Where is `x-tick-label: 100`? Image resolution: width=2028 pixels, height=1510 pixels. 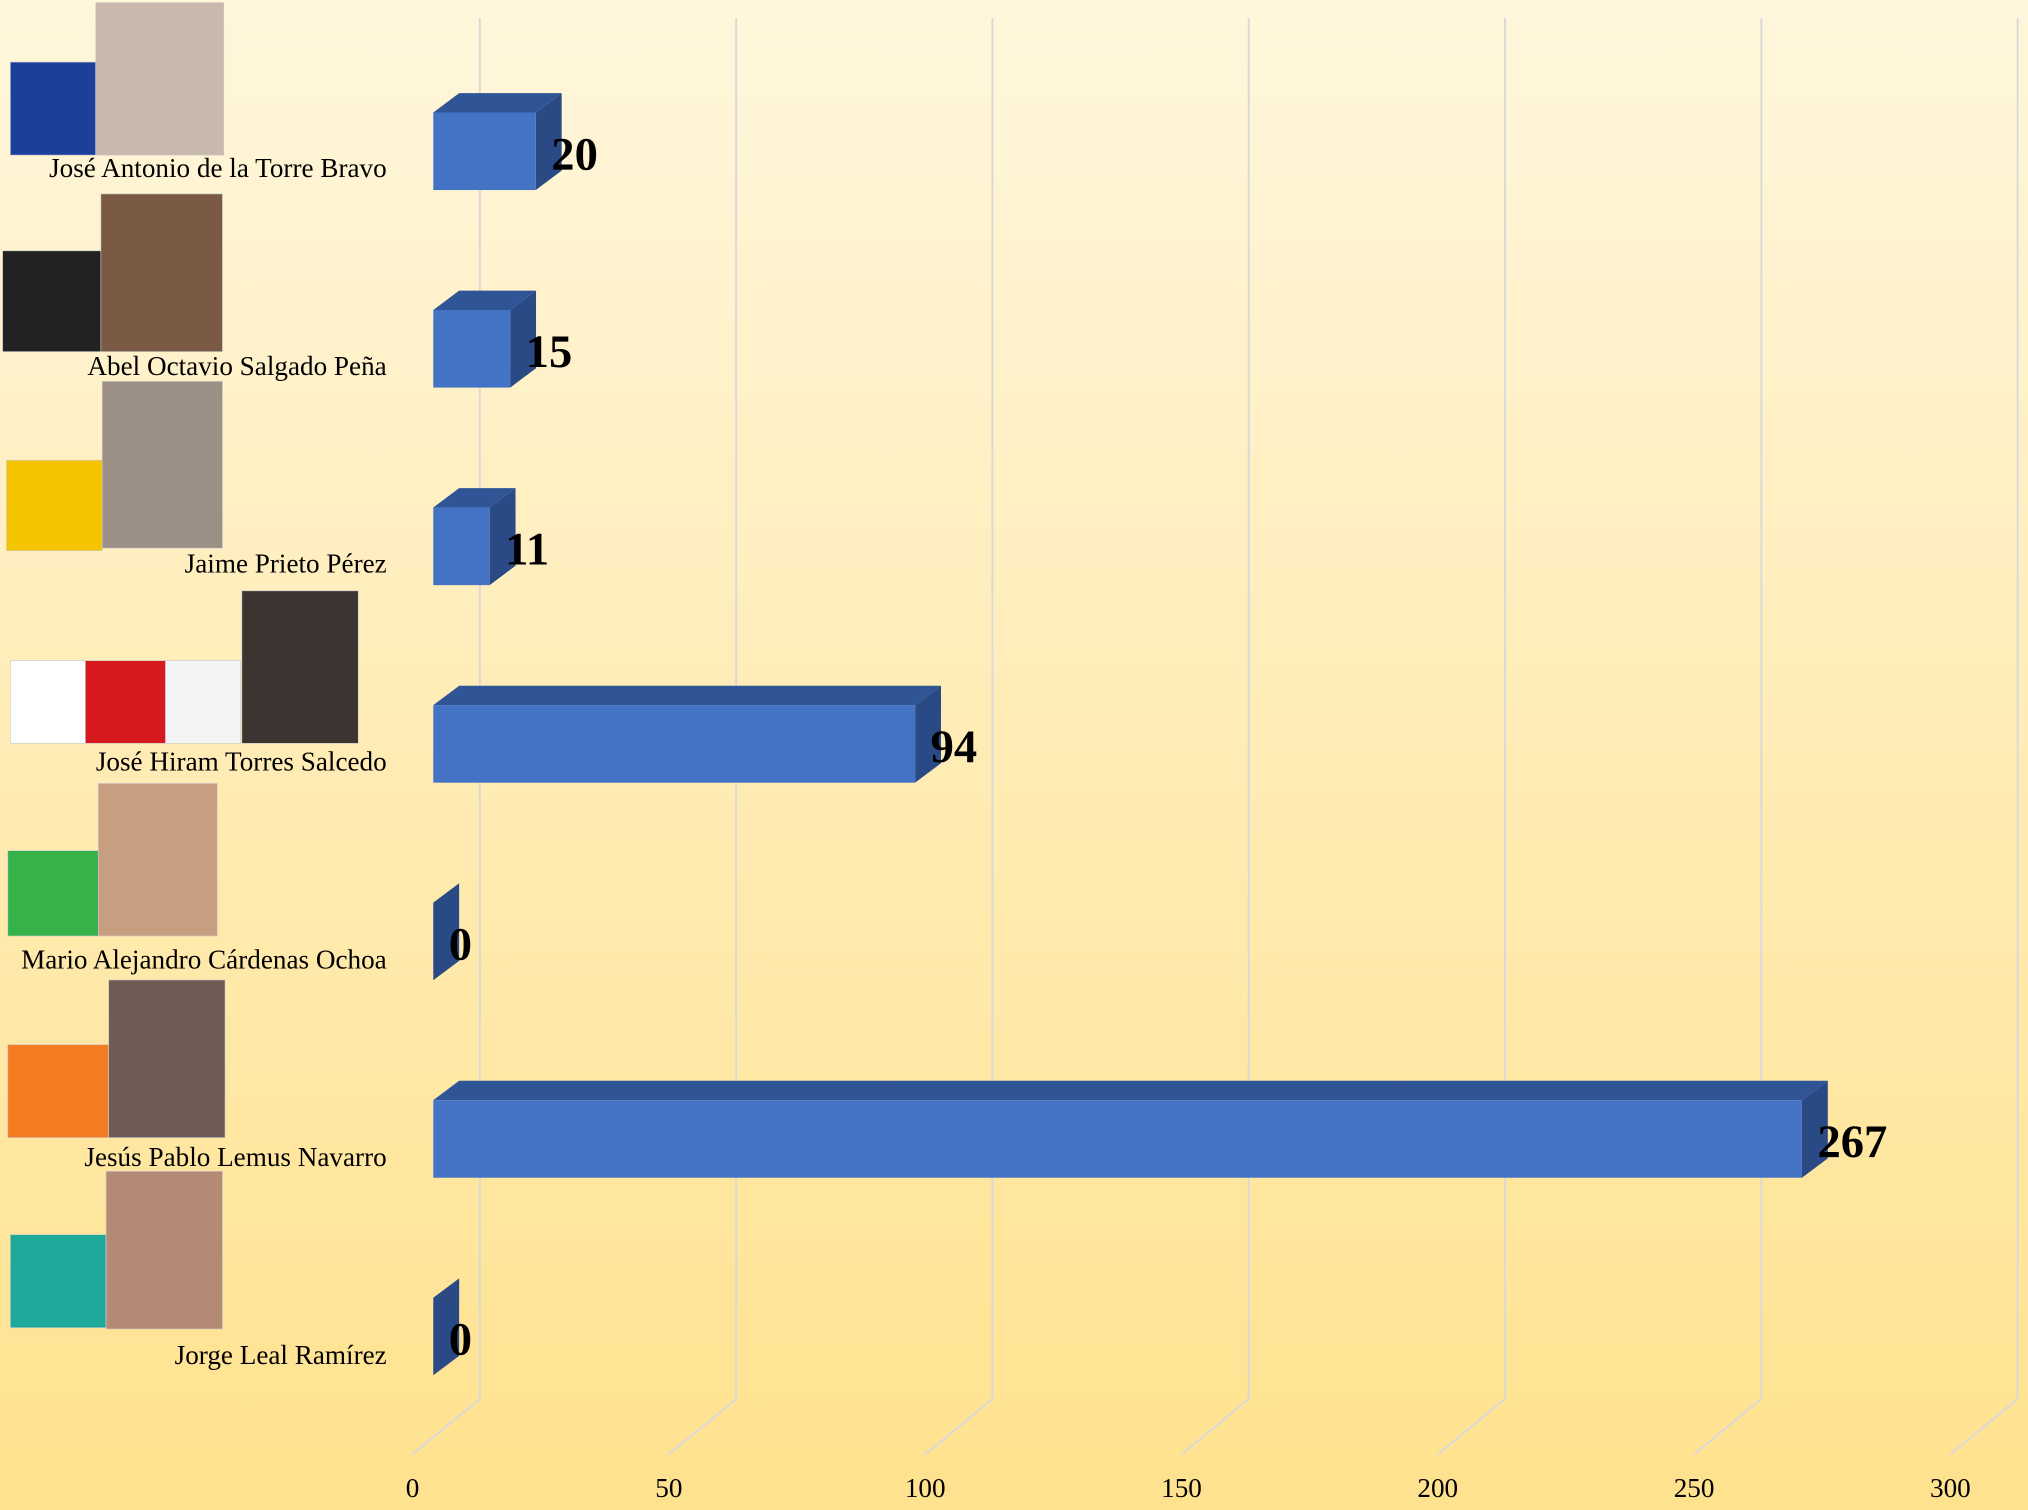 x-tick-label: 100 is located at coordinates (925, 1488).